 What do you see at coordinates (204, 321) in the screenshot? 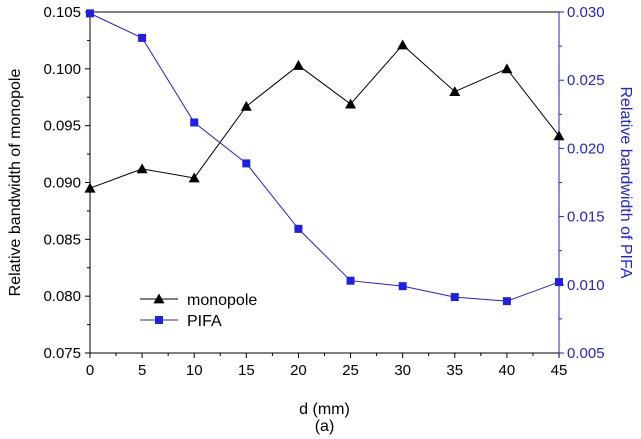
I see `legend-label: PIFA` at bounding box center [204, 321].